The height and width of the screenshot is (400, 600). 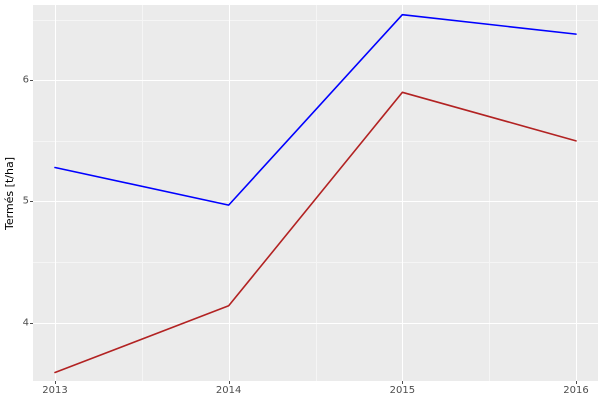 I want to click on x-axis-tick-labels: 2013 2014 2015 2016, so click(x=315, y=392).